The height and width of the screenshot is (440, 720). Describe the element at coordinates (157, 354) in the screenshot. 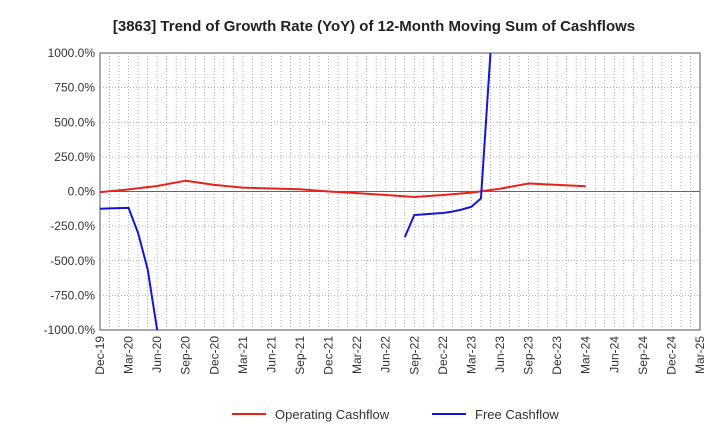

I see `x-tick-label: Jun-20` at that location.